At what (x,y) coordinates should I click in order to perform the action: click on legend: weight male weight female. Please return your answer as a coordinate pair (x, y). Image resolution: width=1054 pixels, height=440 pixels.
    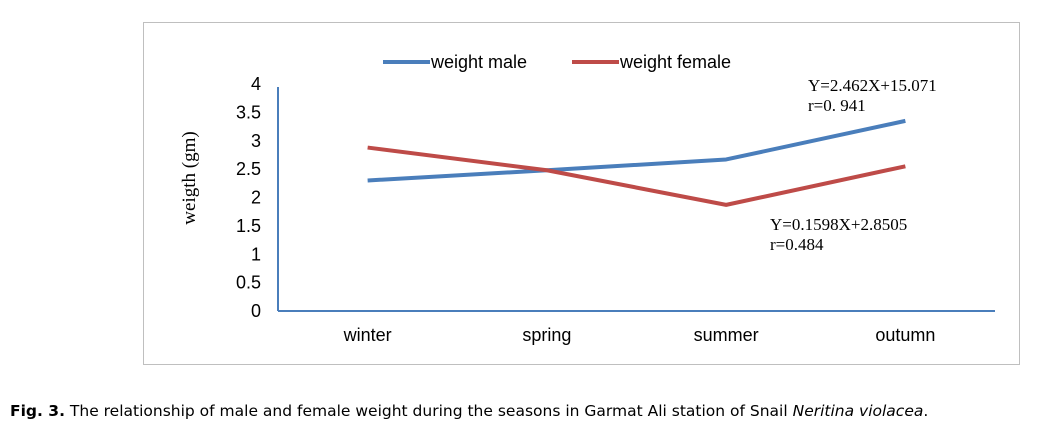
    Looking at the image, I should click on (557, 62).